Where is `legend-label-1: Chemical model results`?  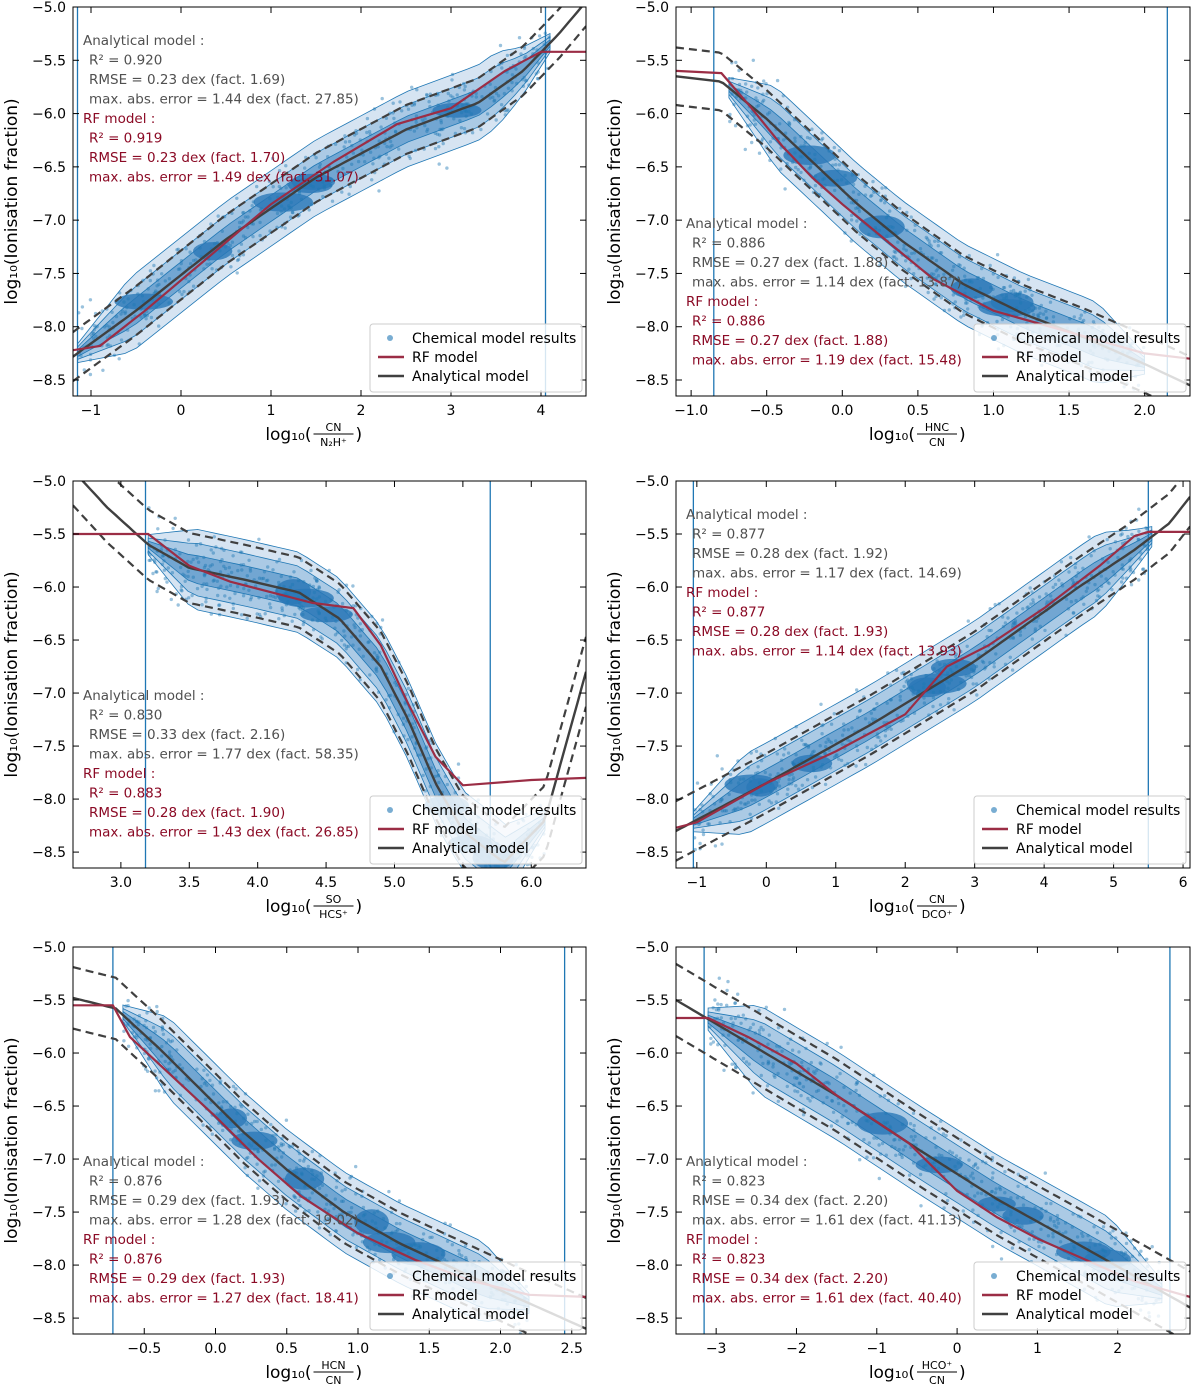
legend-label-1: Chemical model results is located at coordinates (1098, 339).